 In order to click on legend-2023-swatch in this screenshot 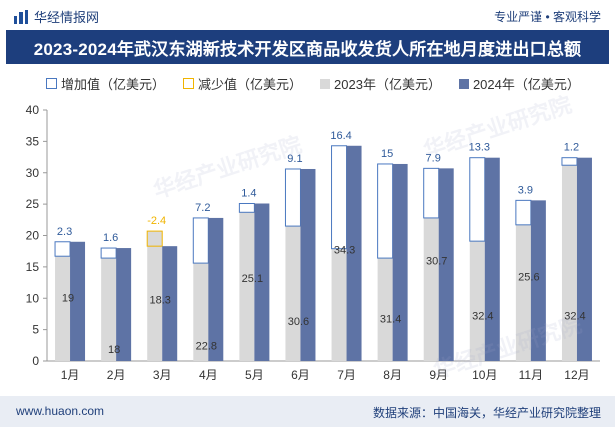, I will do `click(325, 83)`.